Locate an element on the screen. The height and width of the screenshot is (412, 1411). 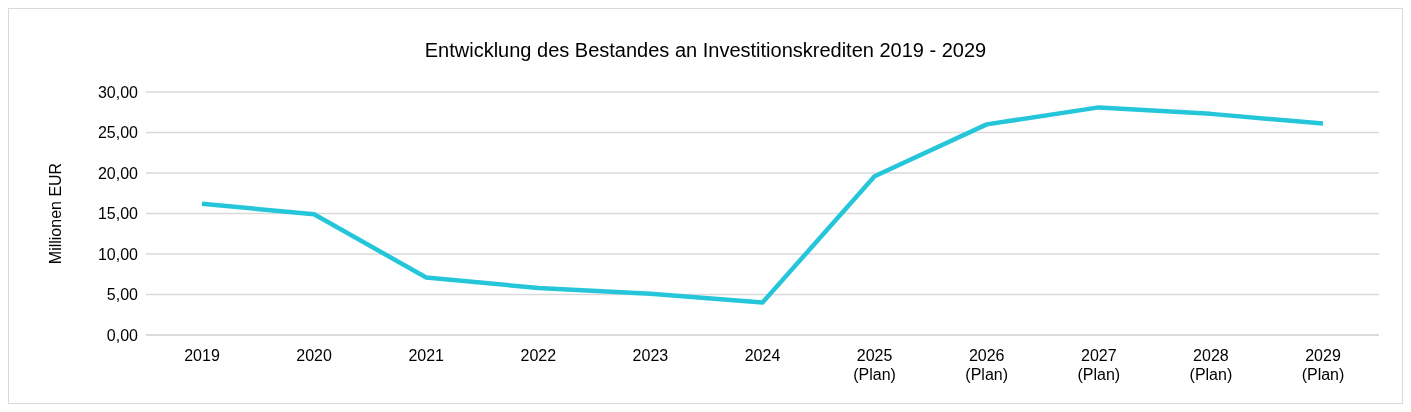
x-tick-label: 2022 is located at coordinates (538, 355).